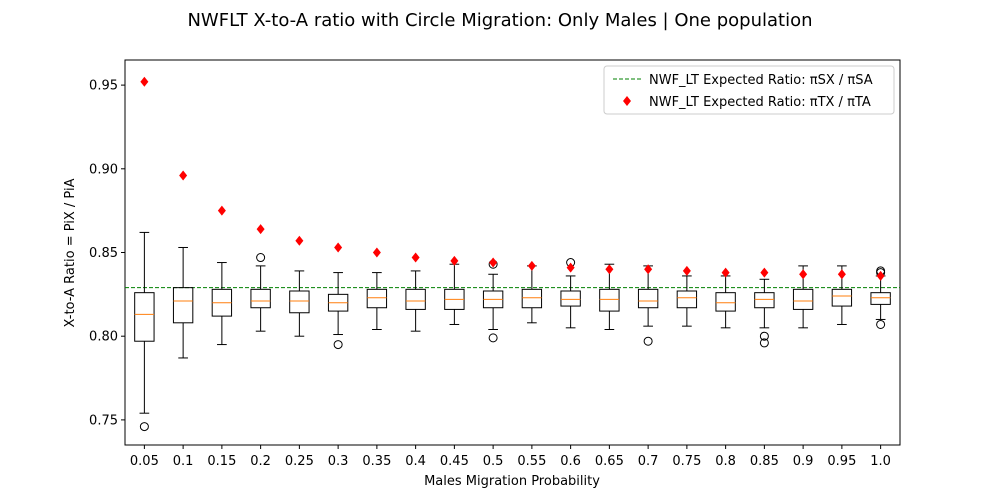 The image size is (1000, 500). Describe the element at coordinates (841, 461) in the screenshot. I see `x-tick-label: 0.95` at that location.